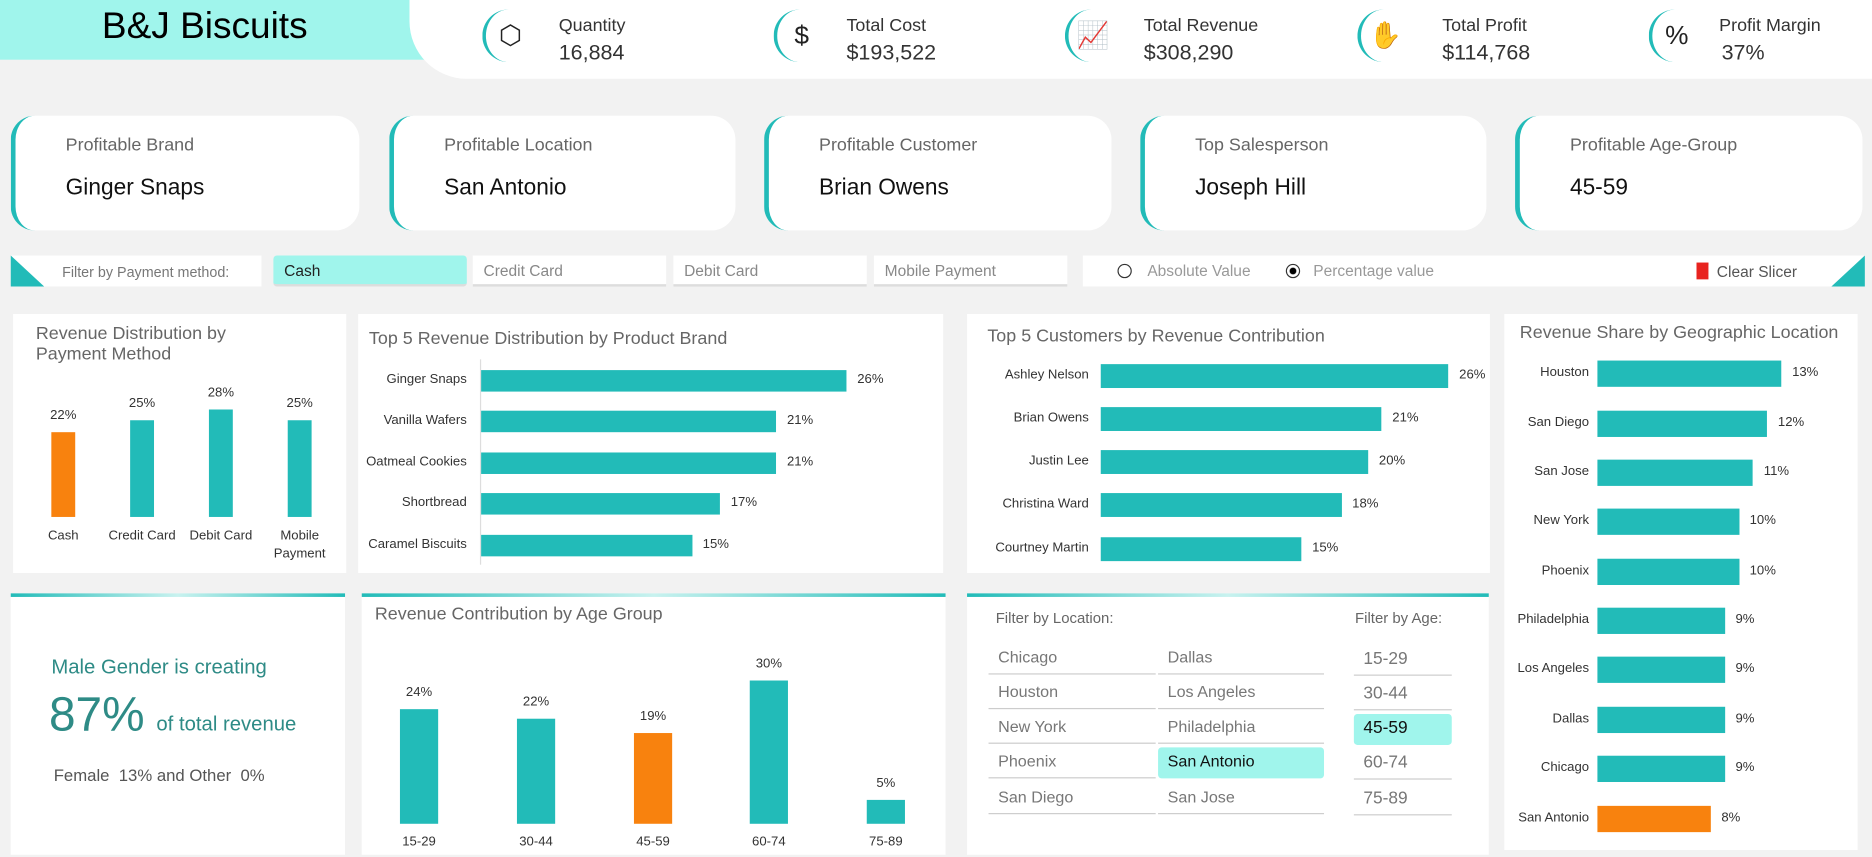  What do you see at coordinates (1374, 270) in the screenshot?
I see `radio-percentage-label: Percentage value` at bounding box center [1374, 270].